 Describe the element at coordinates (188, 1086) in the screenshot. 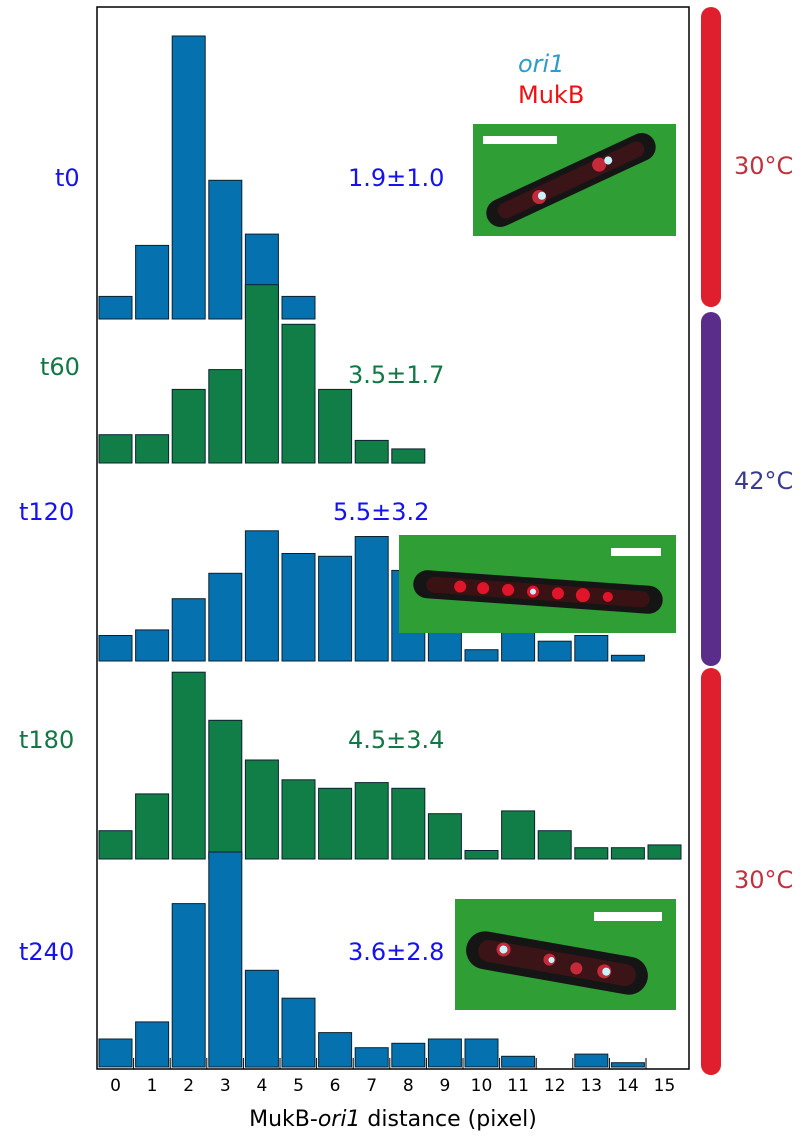

I see `tick-label-2: 2` at that location.